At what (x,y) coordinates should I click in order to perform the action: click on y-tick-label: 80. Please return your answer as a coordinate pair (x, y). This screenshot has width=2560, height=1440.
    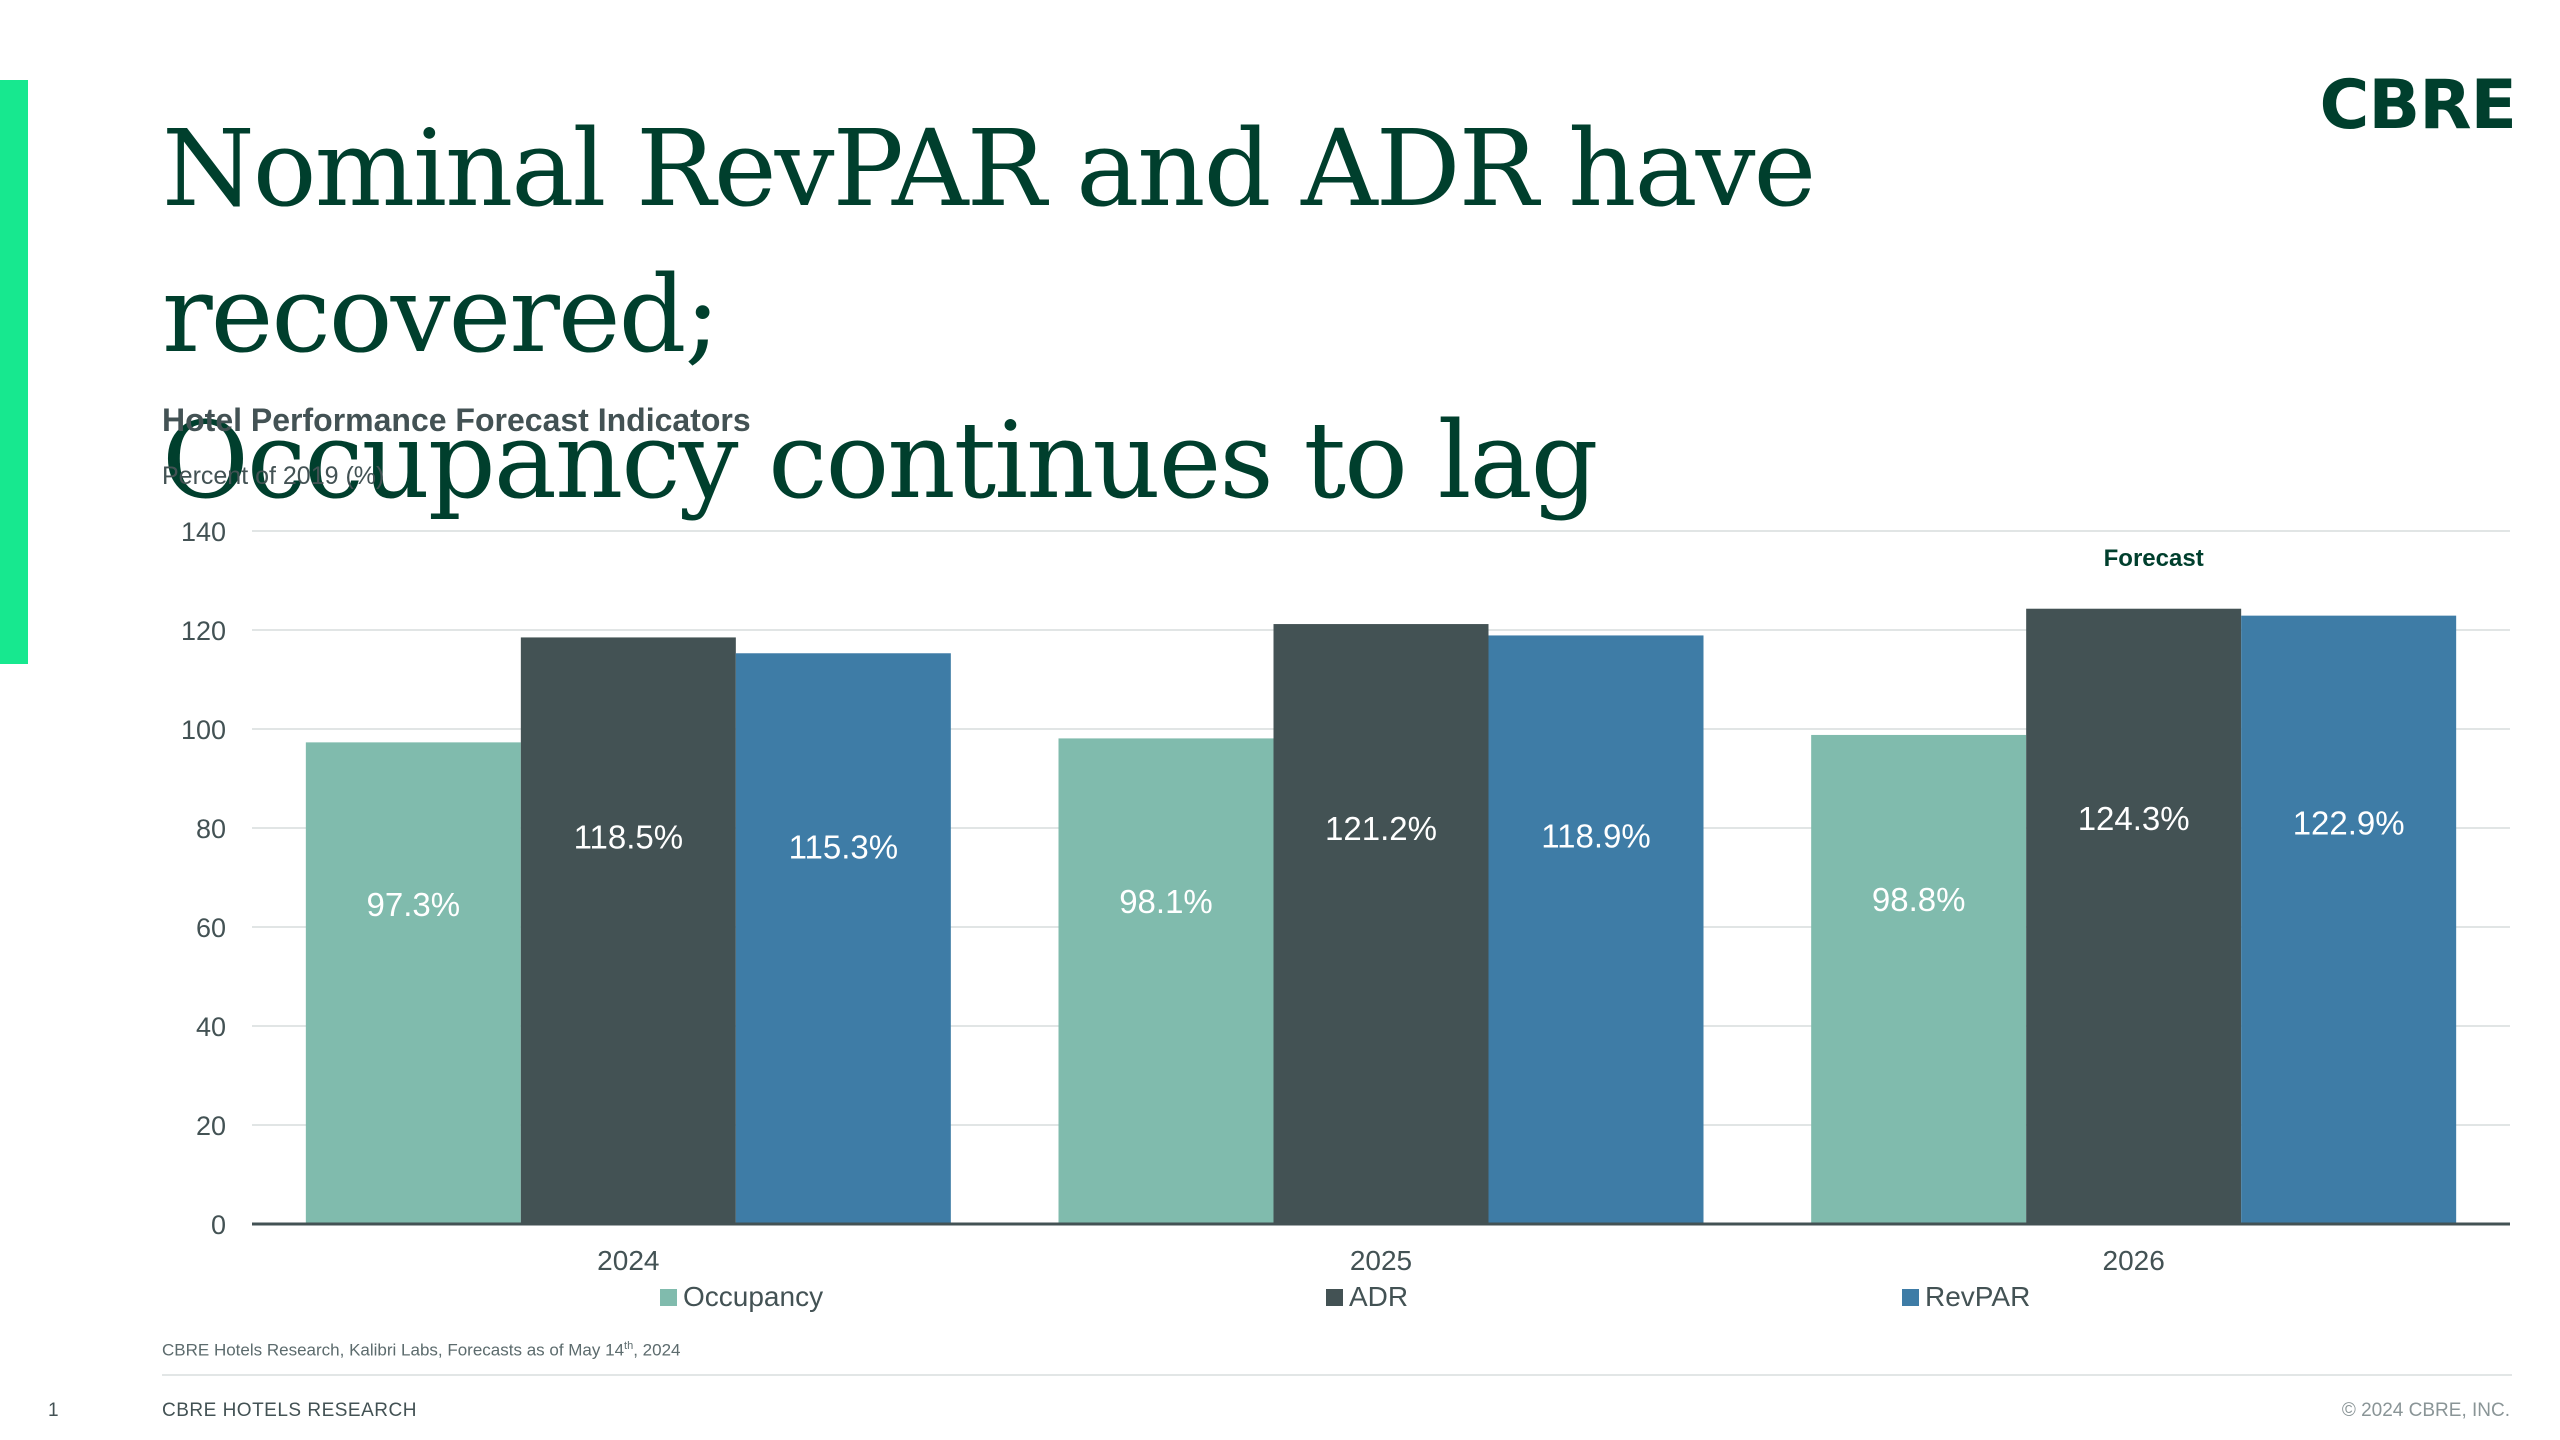
    Looking at the image, I should click on (211, 829).